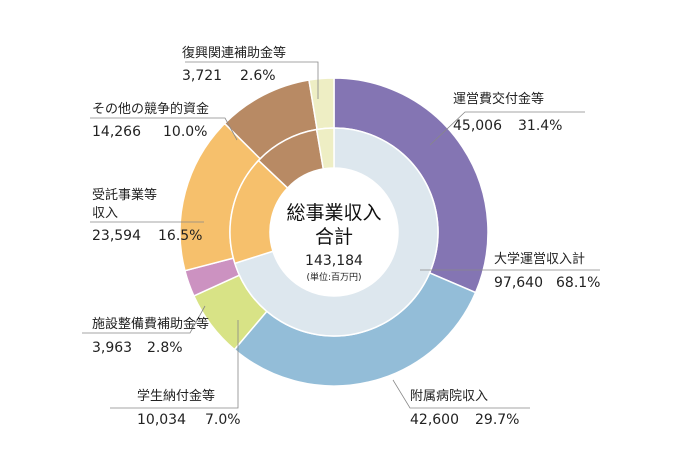  I want to click on label-shisetsu-name: 施設整備費補助金等, so click(150, 324).